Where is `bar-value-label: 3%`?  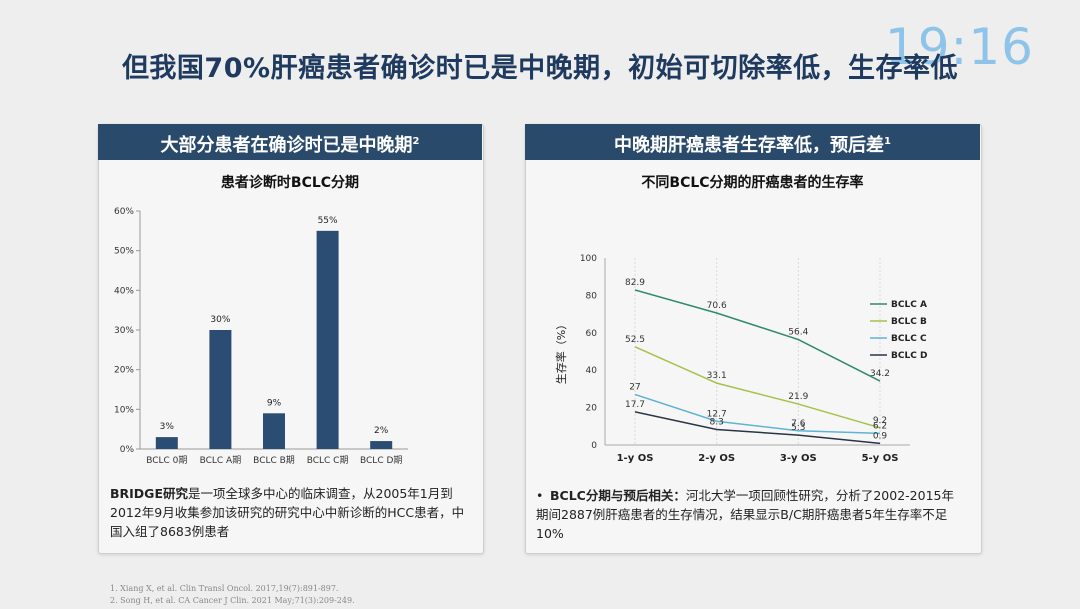
bar-value-label: 3% is located at coordinates (167, 427).